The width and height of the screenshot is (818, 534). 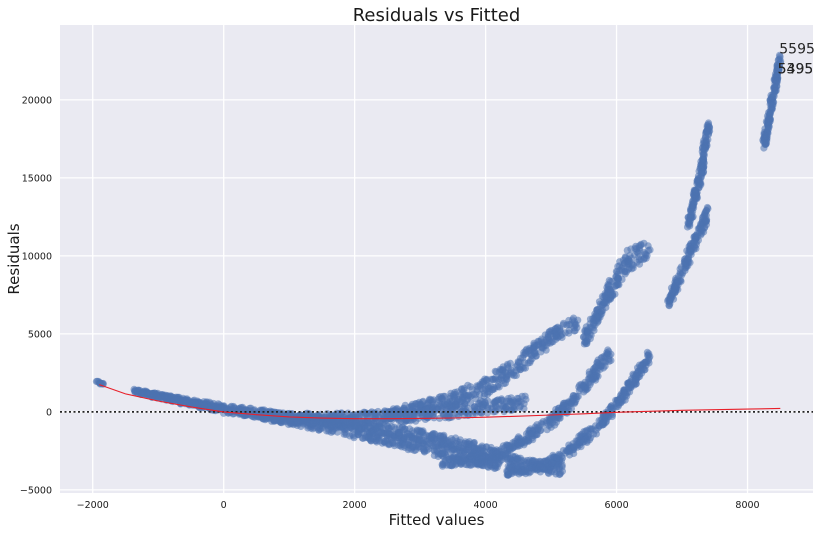 I want to click on point-annotation: 5595, so click(x=797, y=49).